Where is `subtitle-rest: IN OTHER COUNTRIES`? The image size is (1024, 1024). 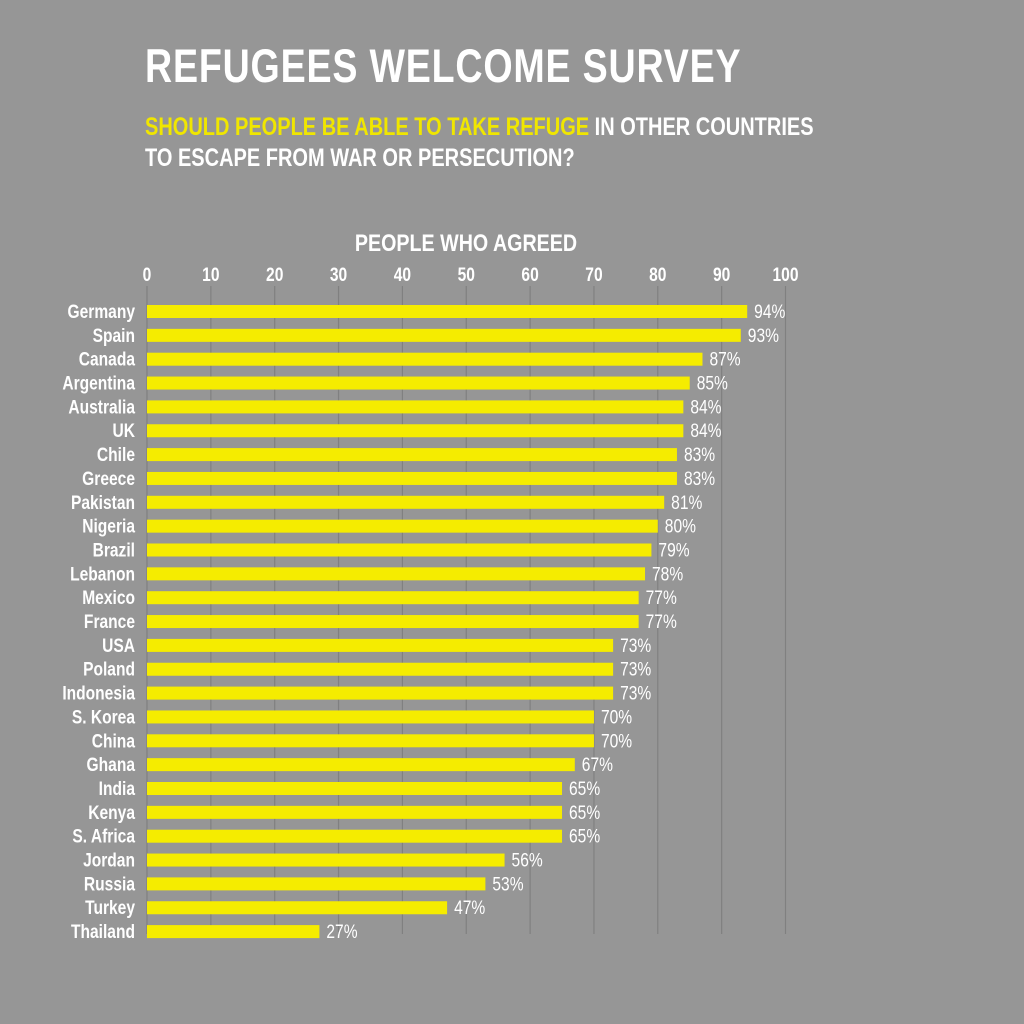 subtitle-rest: IN OTHER COUNTRIES is located at coordinates (701, 127).